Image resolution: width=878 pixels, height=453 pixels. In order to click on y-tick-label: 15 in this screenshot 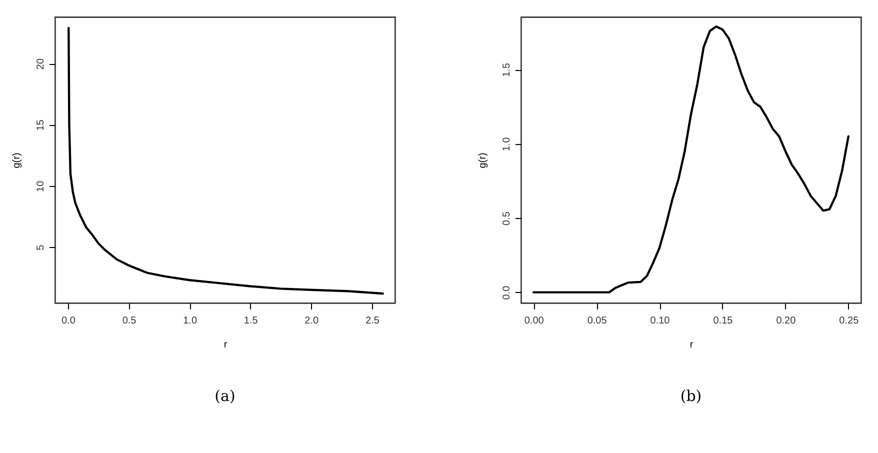, I will do `click(41, 125)`.